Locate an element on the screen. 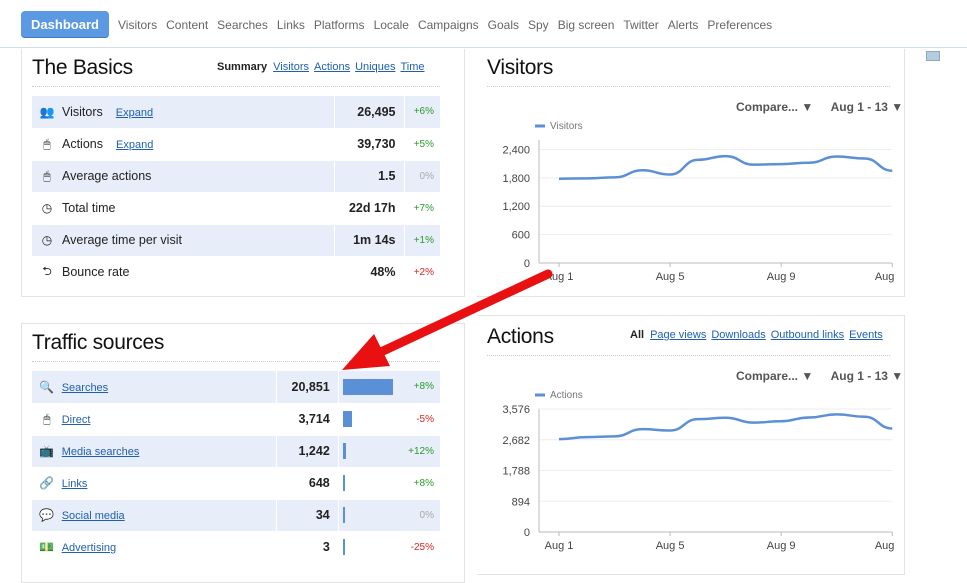  row-value: 1.5 is located at coordinates (369, 176).